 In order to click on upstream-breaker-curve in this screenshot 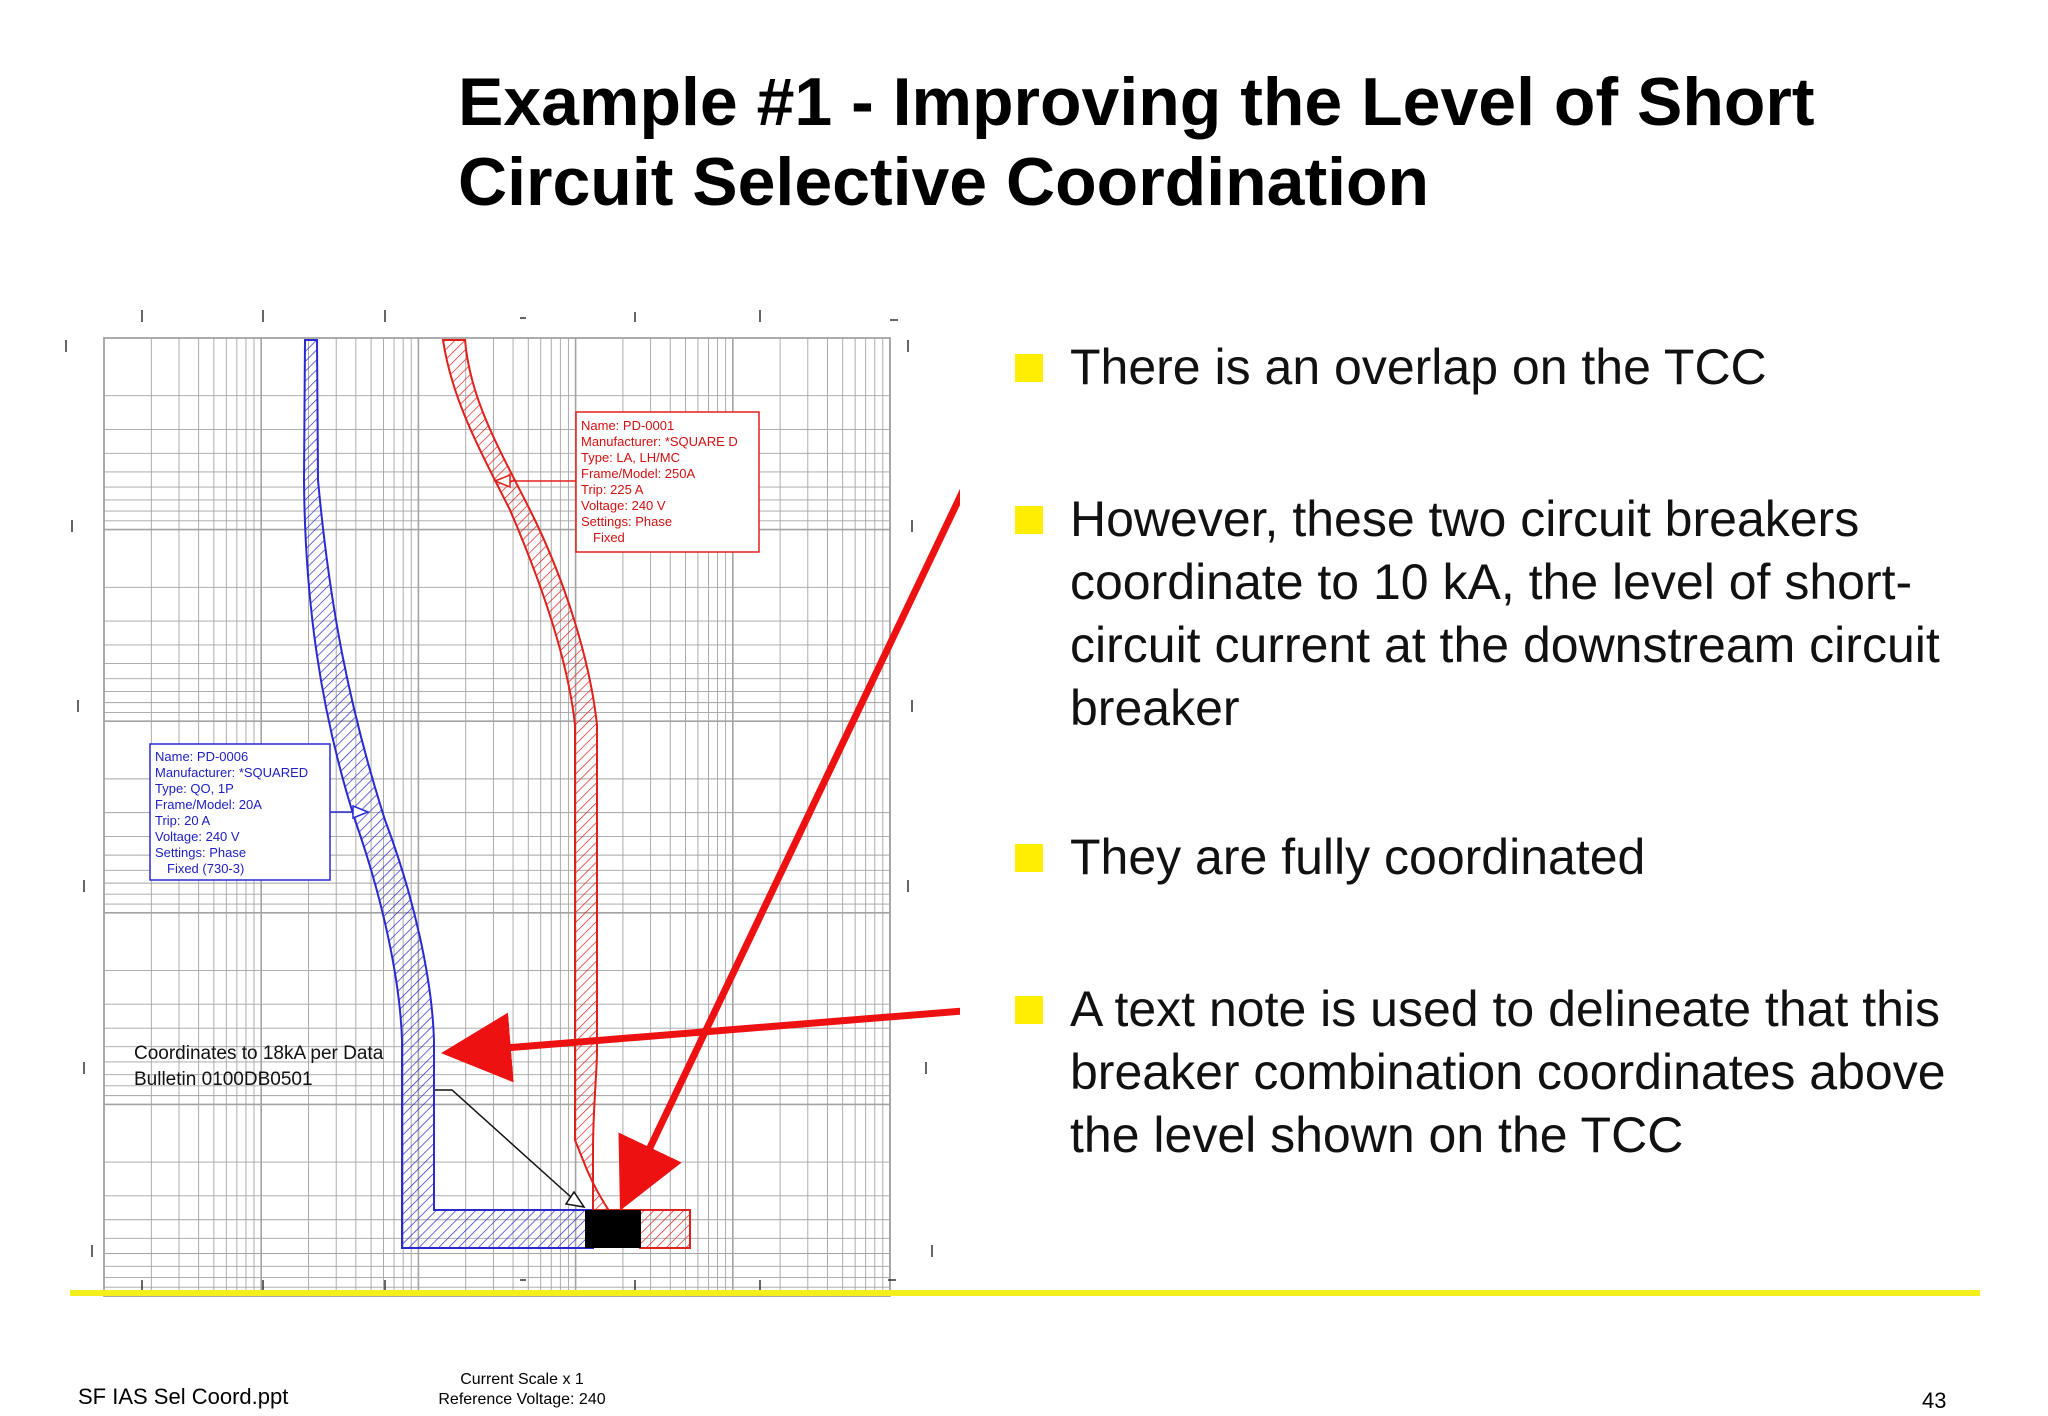, I will do `click(566, 794)`.